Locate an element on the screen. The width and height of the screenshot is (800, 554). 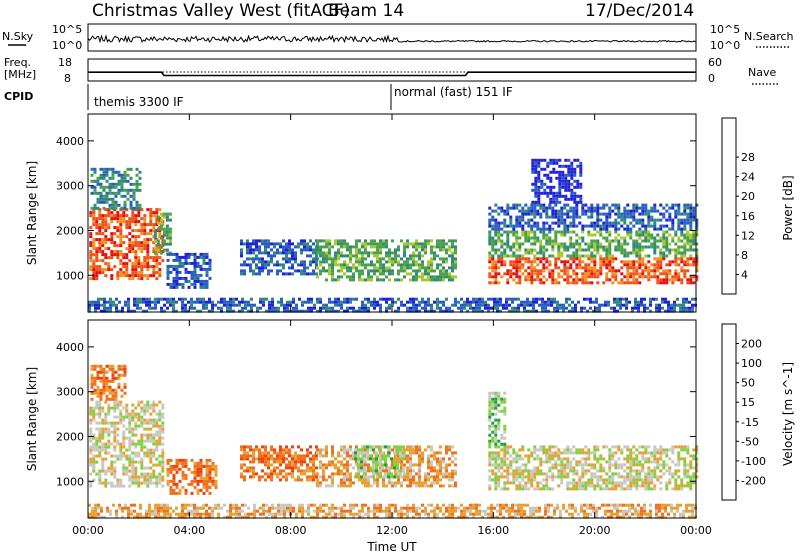
nsky-panel: N.Sky 10^5 10^0 10^5 10^0 N.Search is located at coordinates (398, 37).